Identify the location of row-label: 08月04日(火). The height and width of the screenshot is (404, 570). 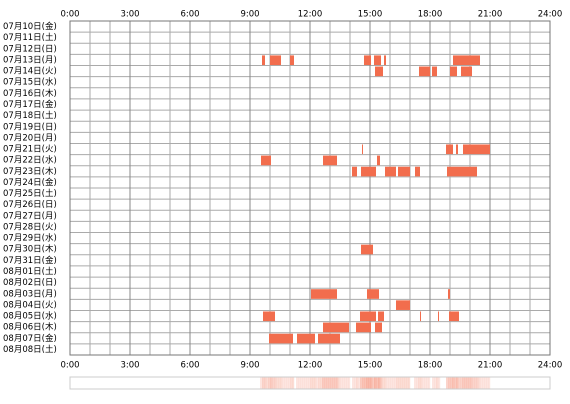
(30, 305).